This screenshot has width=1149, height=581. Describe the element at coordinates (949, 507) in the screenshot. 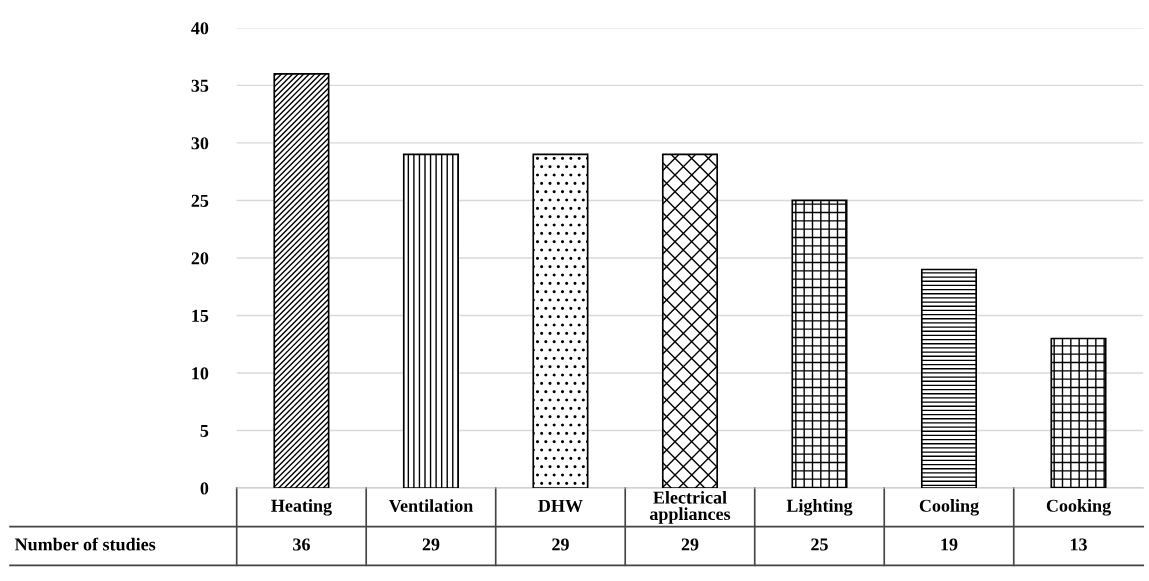

I see `x-tick-label: Cooling` at that location.